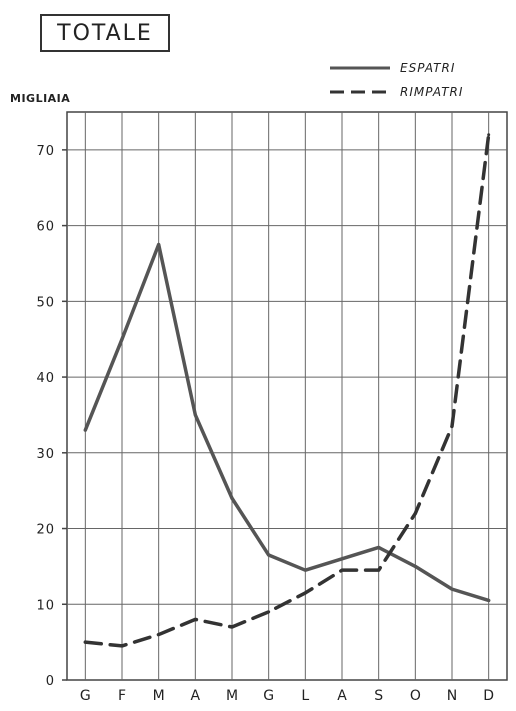 The image size is (516, 711). I want to click on legend-solid-swatch, so click(360, 68).